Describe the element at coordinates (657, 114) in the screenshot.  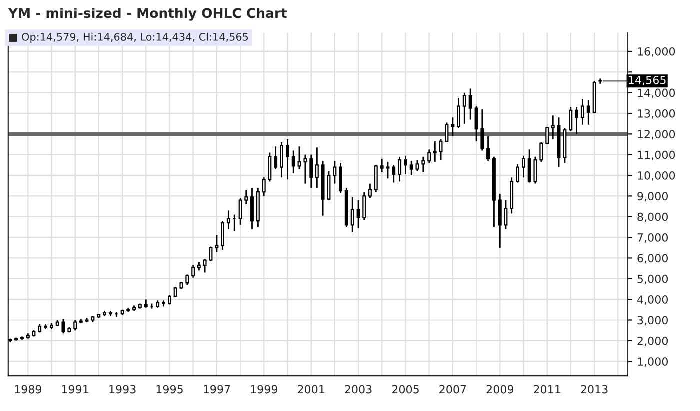
I see `y-tick-label: 13,000` at that location.